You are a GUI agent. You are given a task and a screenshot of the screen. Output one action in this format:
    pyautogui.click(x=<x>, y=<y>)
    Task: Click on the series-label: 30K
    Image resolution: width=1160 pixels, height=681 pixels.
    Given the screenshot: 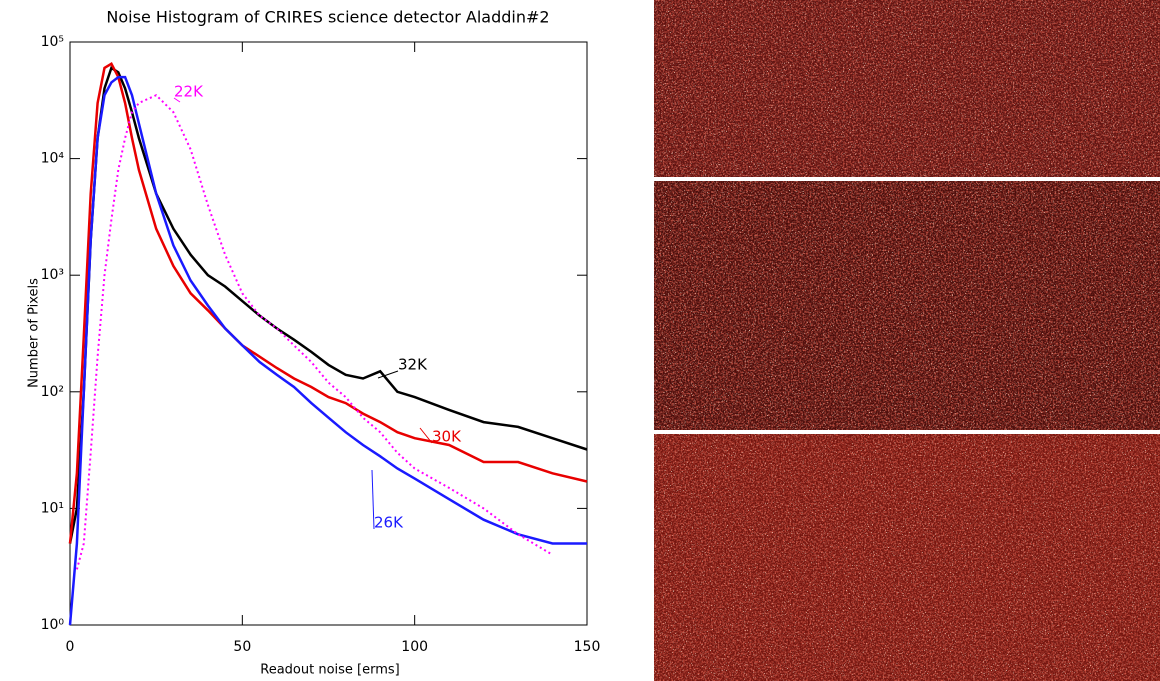 What is the action you would take?
    pyautogui.click(x=447, y=437)
    